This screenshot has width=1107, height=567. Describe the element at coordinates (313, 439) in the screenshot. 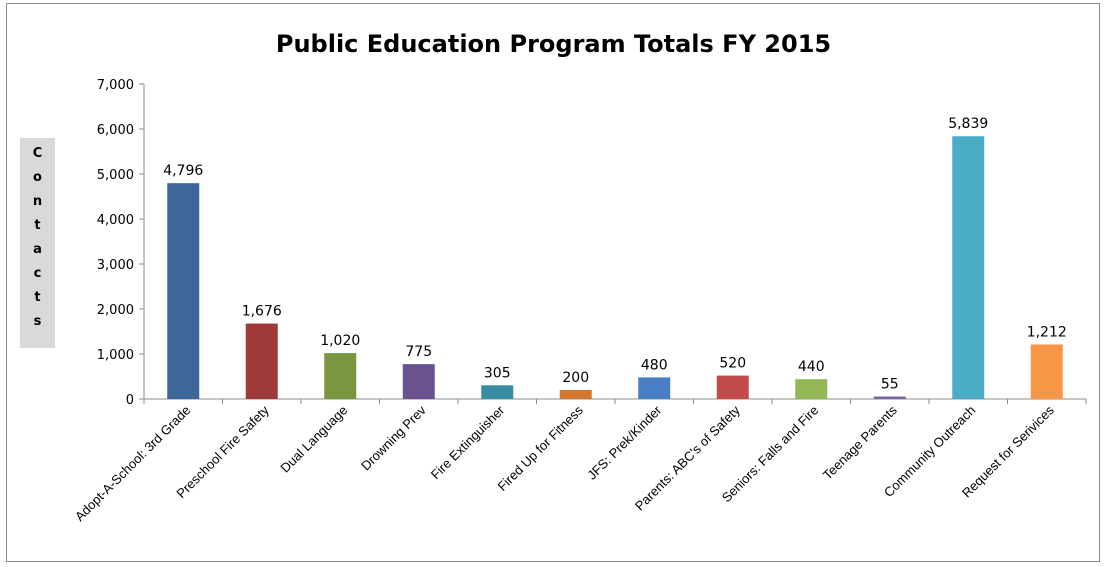

I see `x-tick-label: Dual Language` at that location.